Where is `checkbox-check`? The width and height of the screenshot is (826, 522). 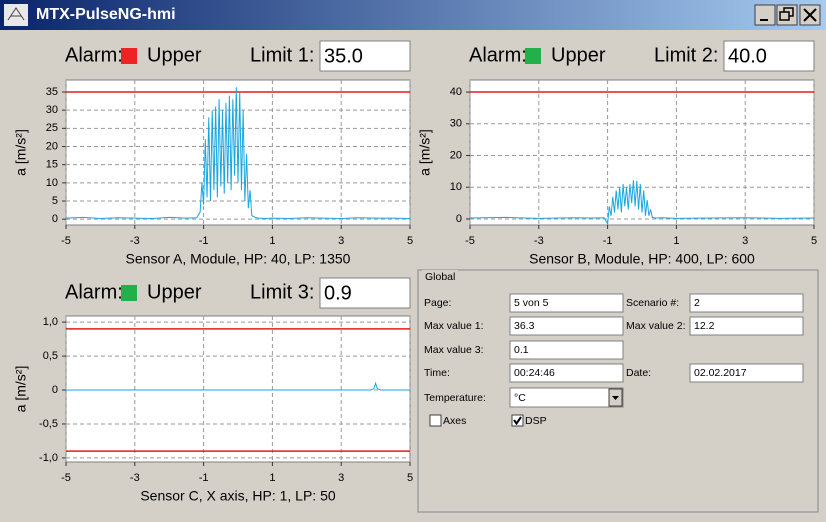 checkbox-check is located at coordinates (517, 421).